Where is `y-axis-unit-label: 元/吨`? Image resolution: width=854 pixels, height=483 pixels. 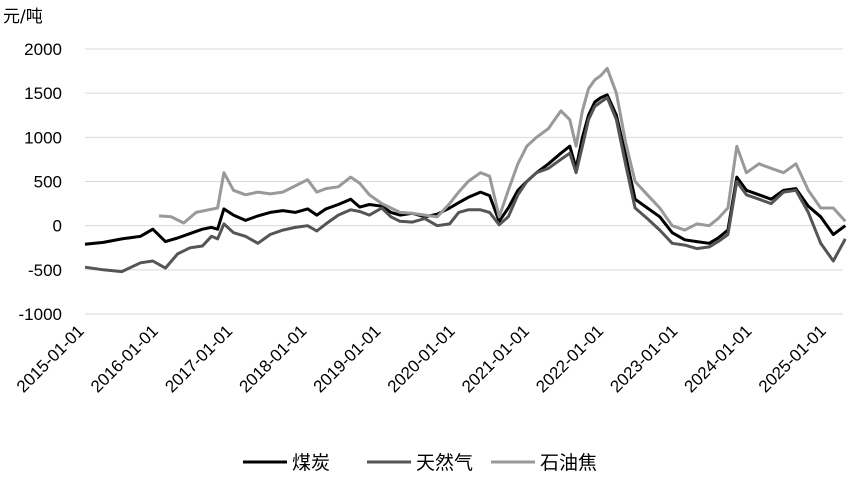 y-axis-unit-label: 元/吨 is located at coordinates (23, 17).